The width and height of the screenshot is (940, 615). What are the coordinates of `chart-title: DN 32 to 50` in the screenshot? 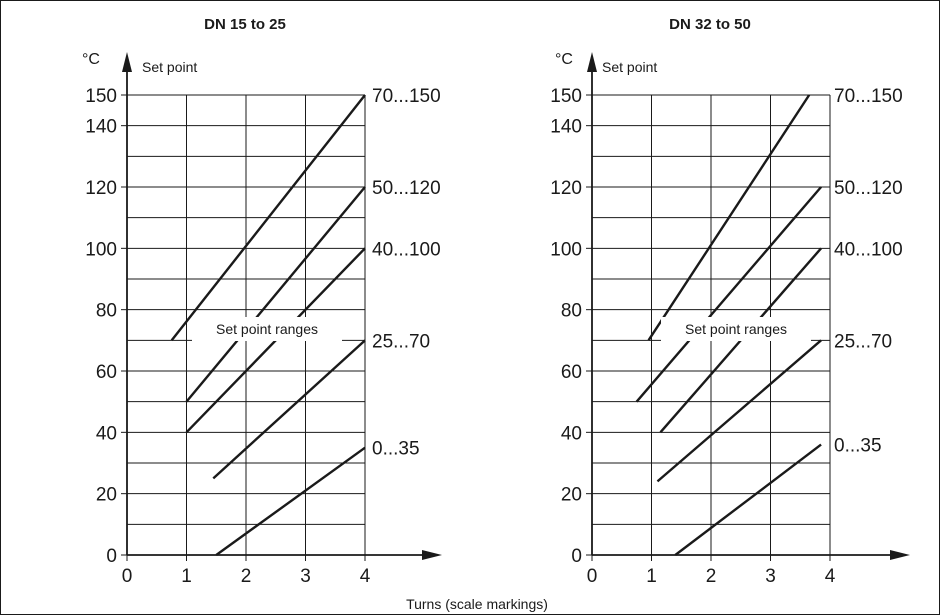 It's located at (710, 24).